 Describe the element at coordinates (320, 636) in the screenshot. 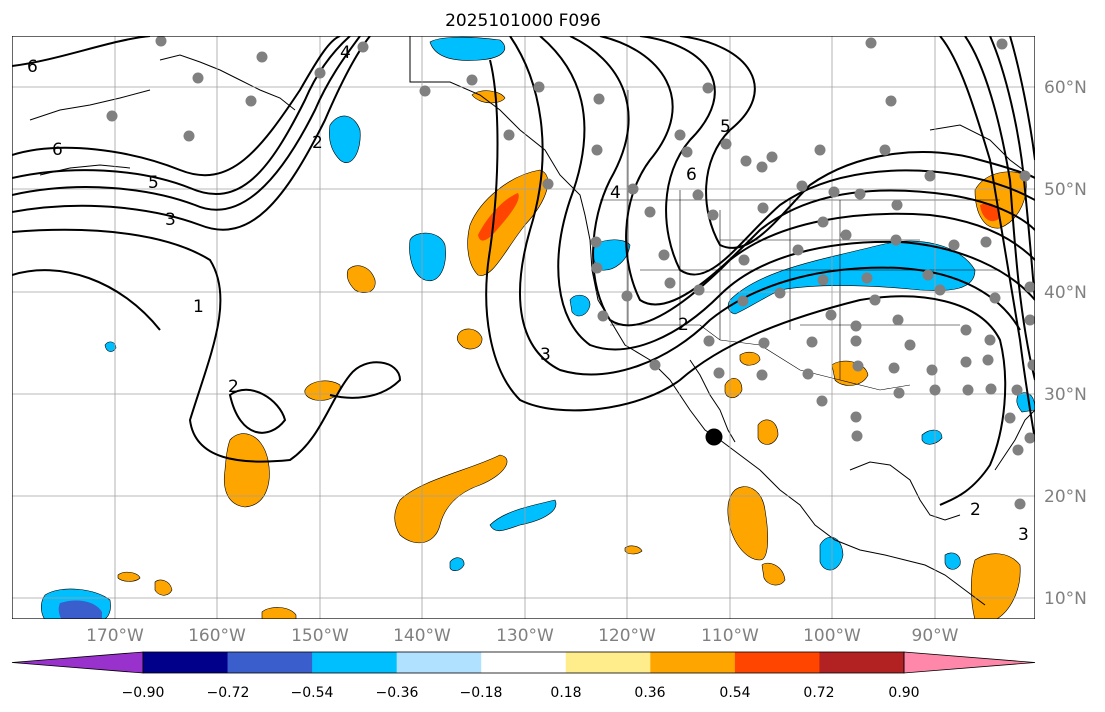

I see `lon-label: 150°W` at that location.